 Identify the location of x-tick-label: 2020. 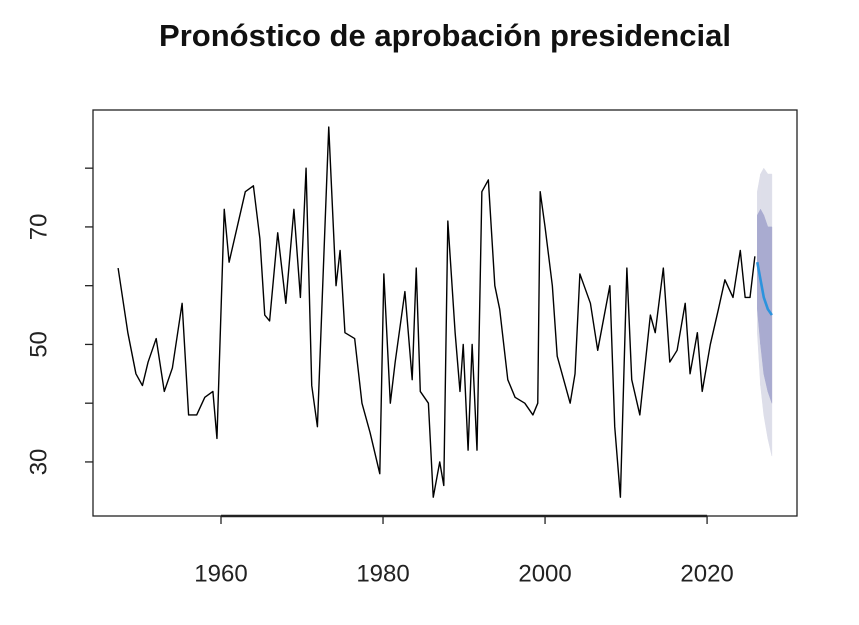
(706, 573).